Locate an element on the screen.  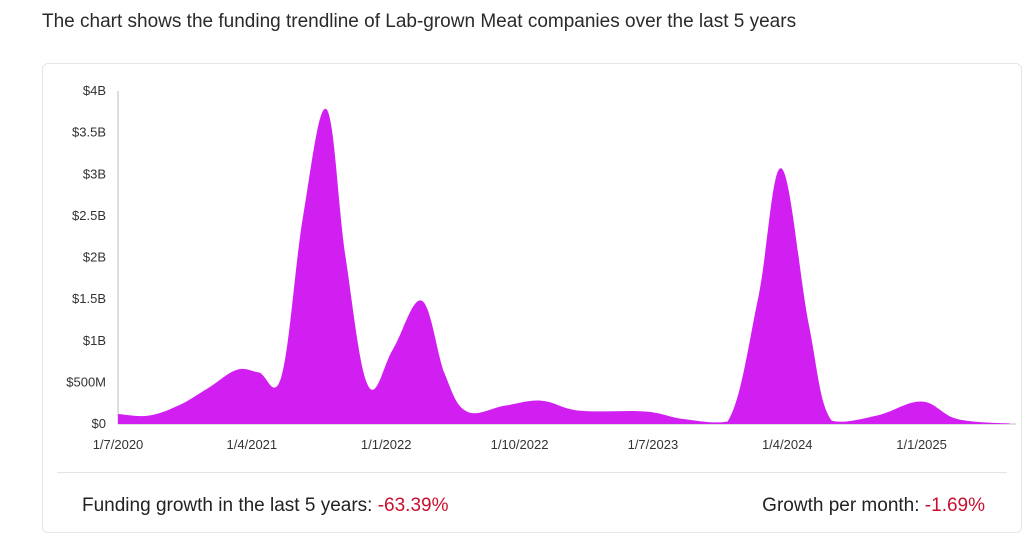
x-tick-label: 1/4/2021 is located at coordinates (252, 444).